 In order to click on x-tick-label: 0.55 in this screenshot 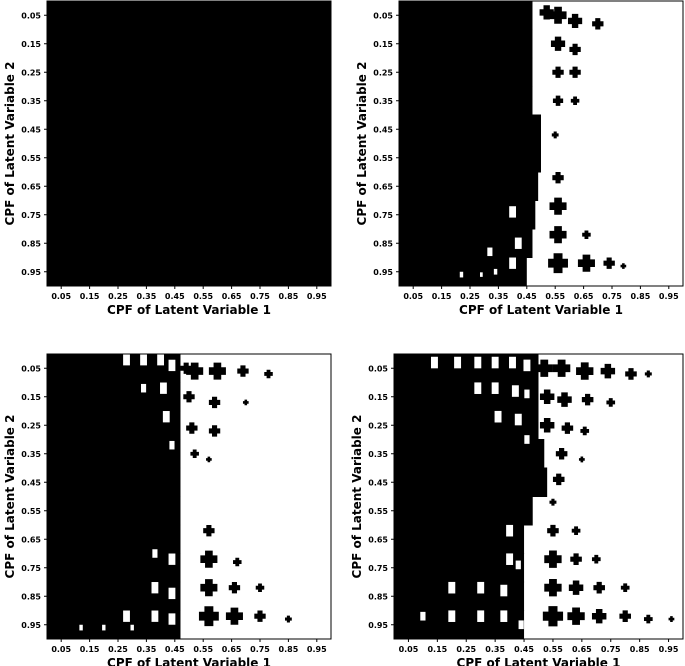, I will do `click(203, 296)`.